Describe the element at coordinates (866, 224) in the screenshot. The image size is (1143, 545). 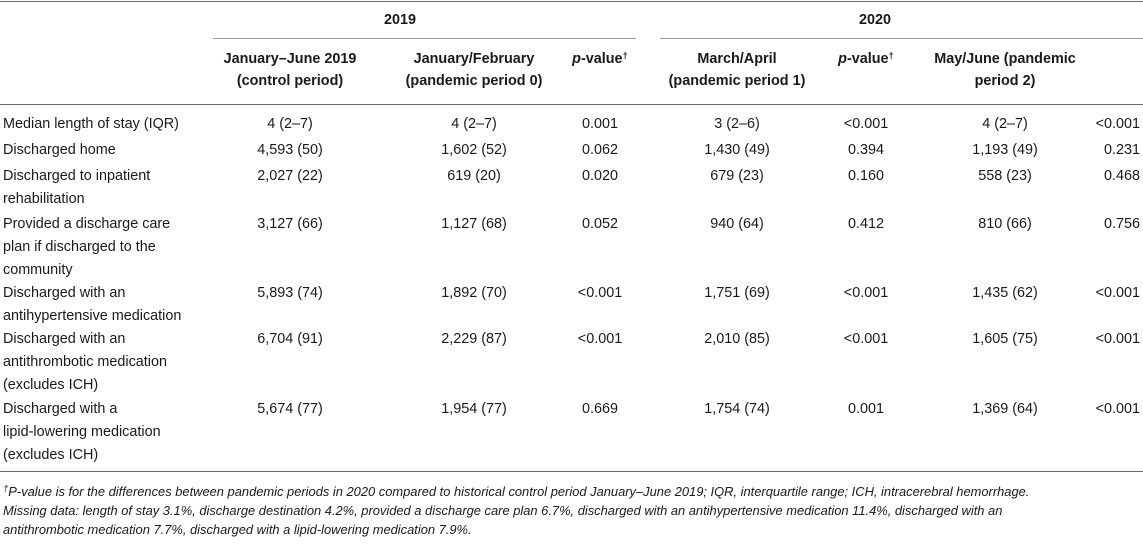
I see `table-cell: 0.412` at that location.